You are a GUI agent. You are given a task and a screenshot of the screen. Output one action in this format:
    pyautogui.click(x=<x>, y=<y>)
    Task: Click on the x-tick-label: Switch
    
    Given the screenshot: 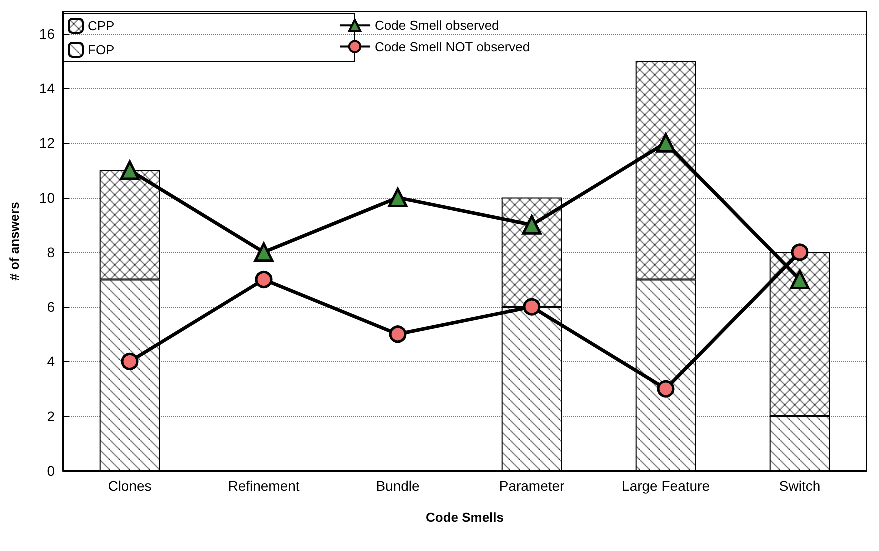 What is the action you would take?
    pyautogui.click(x=800, y=486)
    